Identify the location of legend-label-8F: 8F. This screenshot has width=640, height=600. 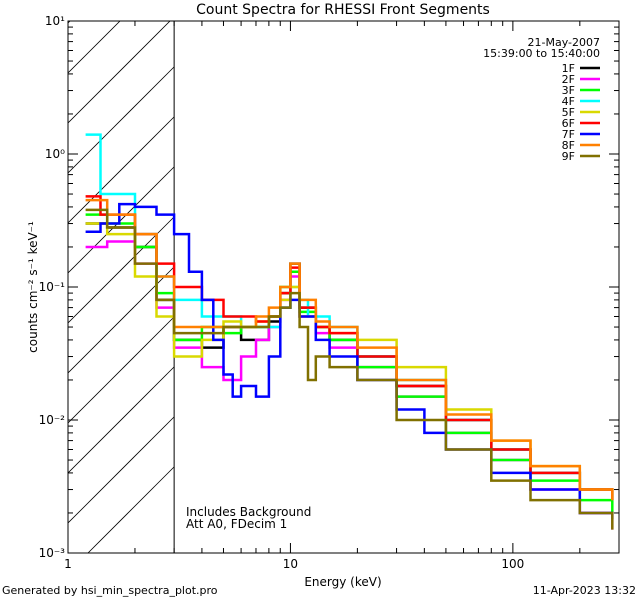
(568, 145).